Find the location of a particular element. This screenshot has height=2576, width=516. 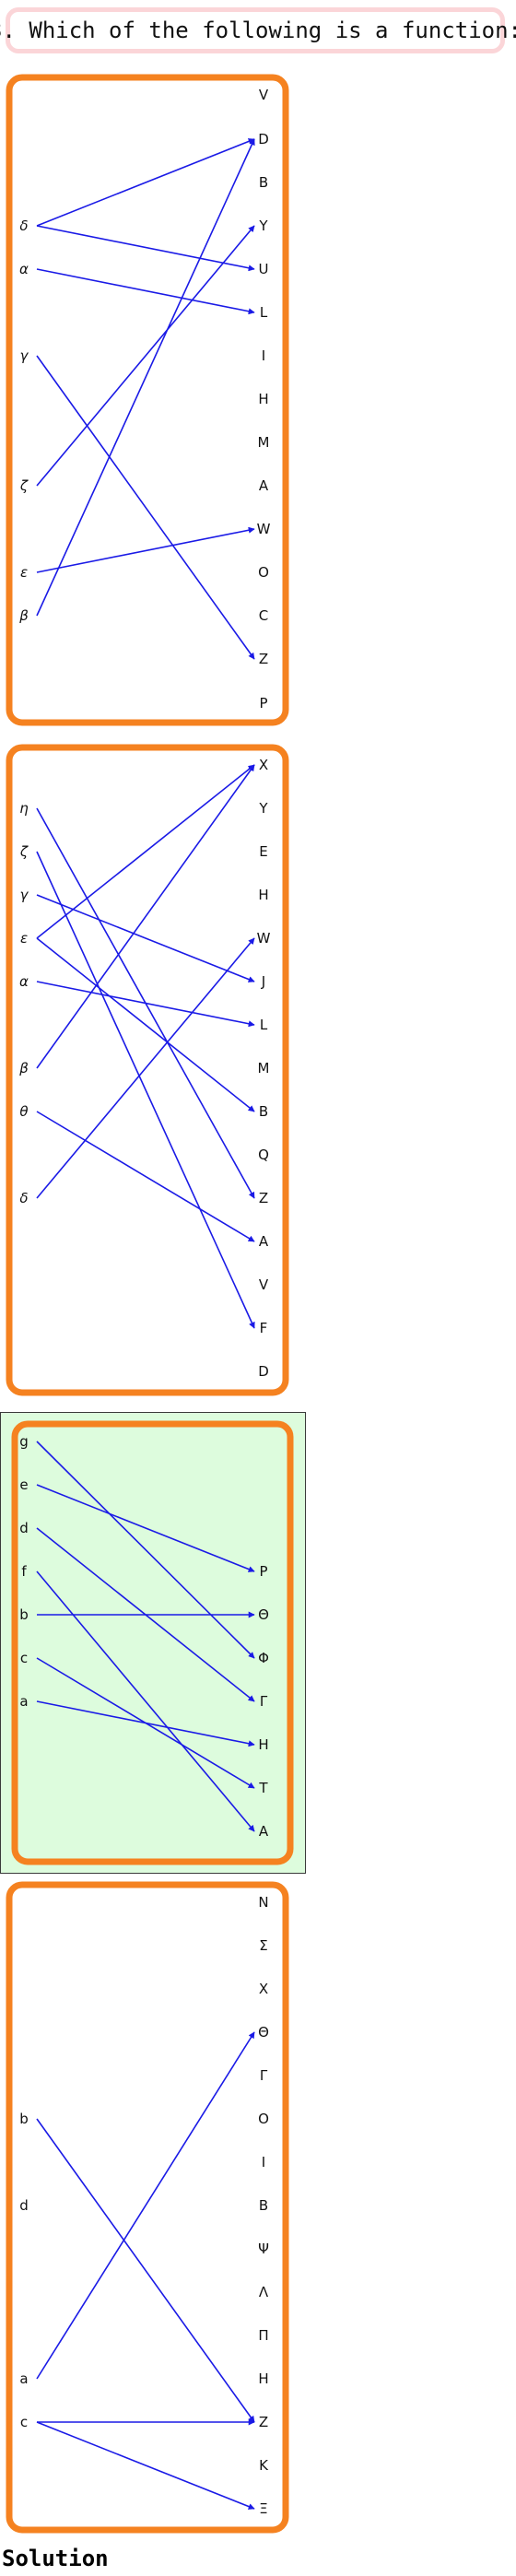

codomain-label: E is located at coordinates (263, 851).